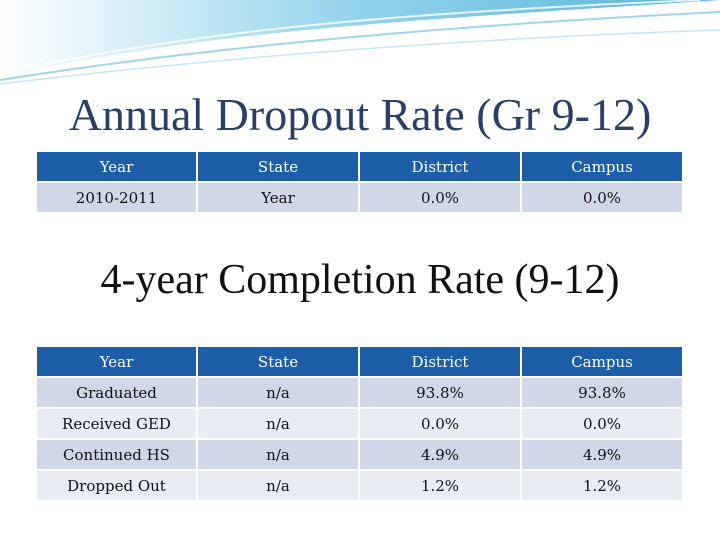  What do you see at coordinates (278, 198) in the screenshot?
I see `table-cell: Year` at bounding box center [278, 198].